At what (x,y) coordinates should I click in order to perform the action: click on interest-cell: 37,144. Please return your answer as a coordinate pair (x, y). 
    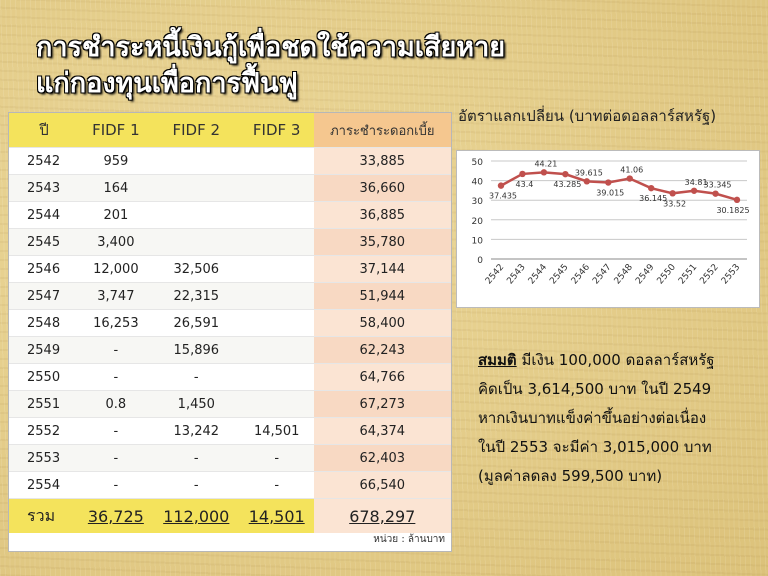
    Looking at the image, I should click on (382, 269).